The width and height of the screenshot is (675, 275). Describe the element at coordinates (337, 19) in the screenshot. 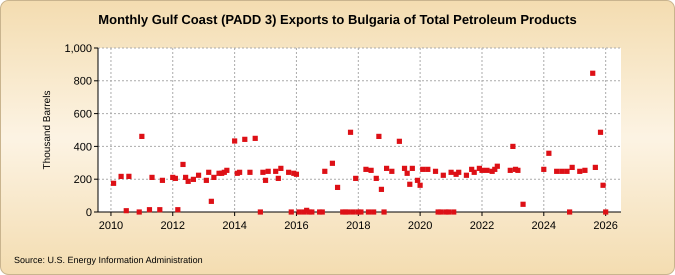

I see `chart-title: Monthly Gulf Coast (PADD 3) Exports to Bulgaria of Total Petroleum Products` at that location.